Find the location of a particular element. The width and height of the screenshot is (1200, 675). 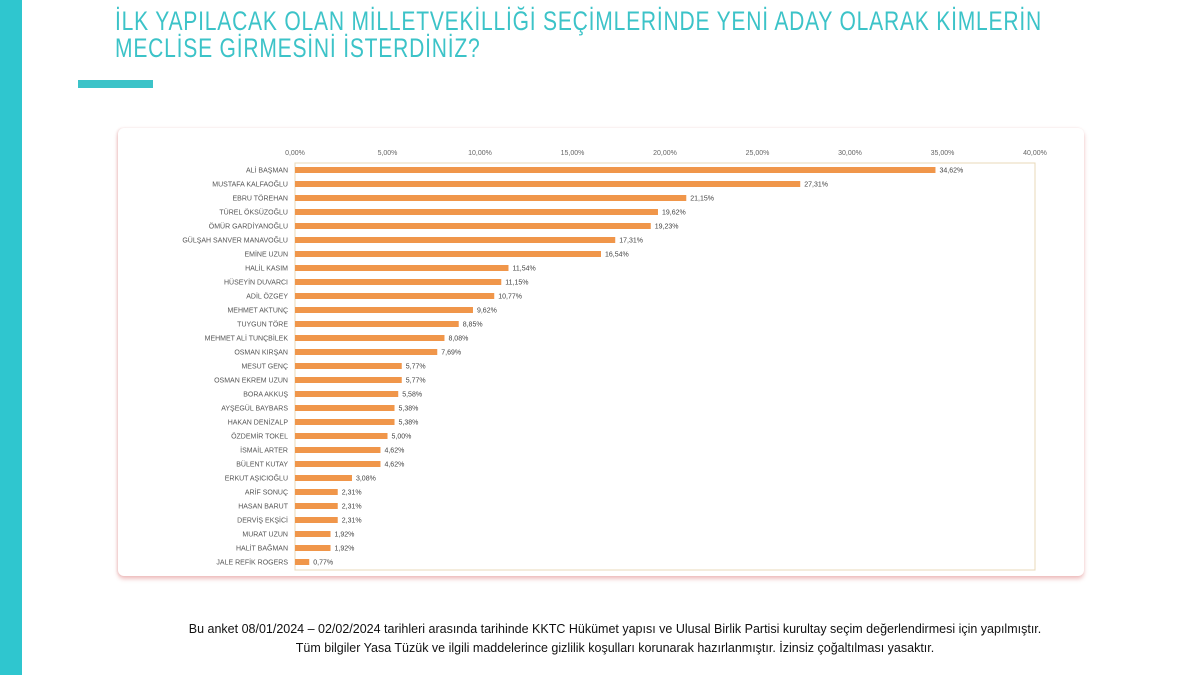

data-label: 8,08% is located at coordinates (458, 339).